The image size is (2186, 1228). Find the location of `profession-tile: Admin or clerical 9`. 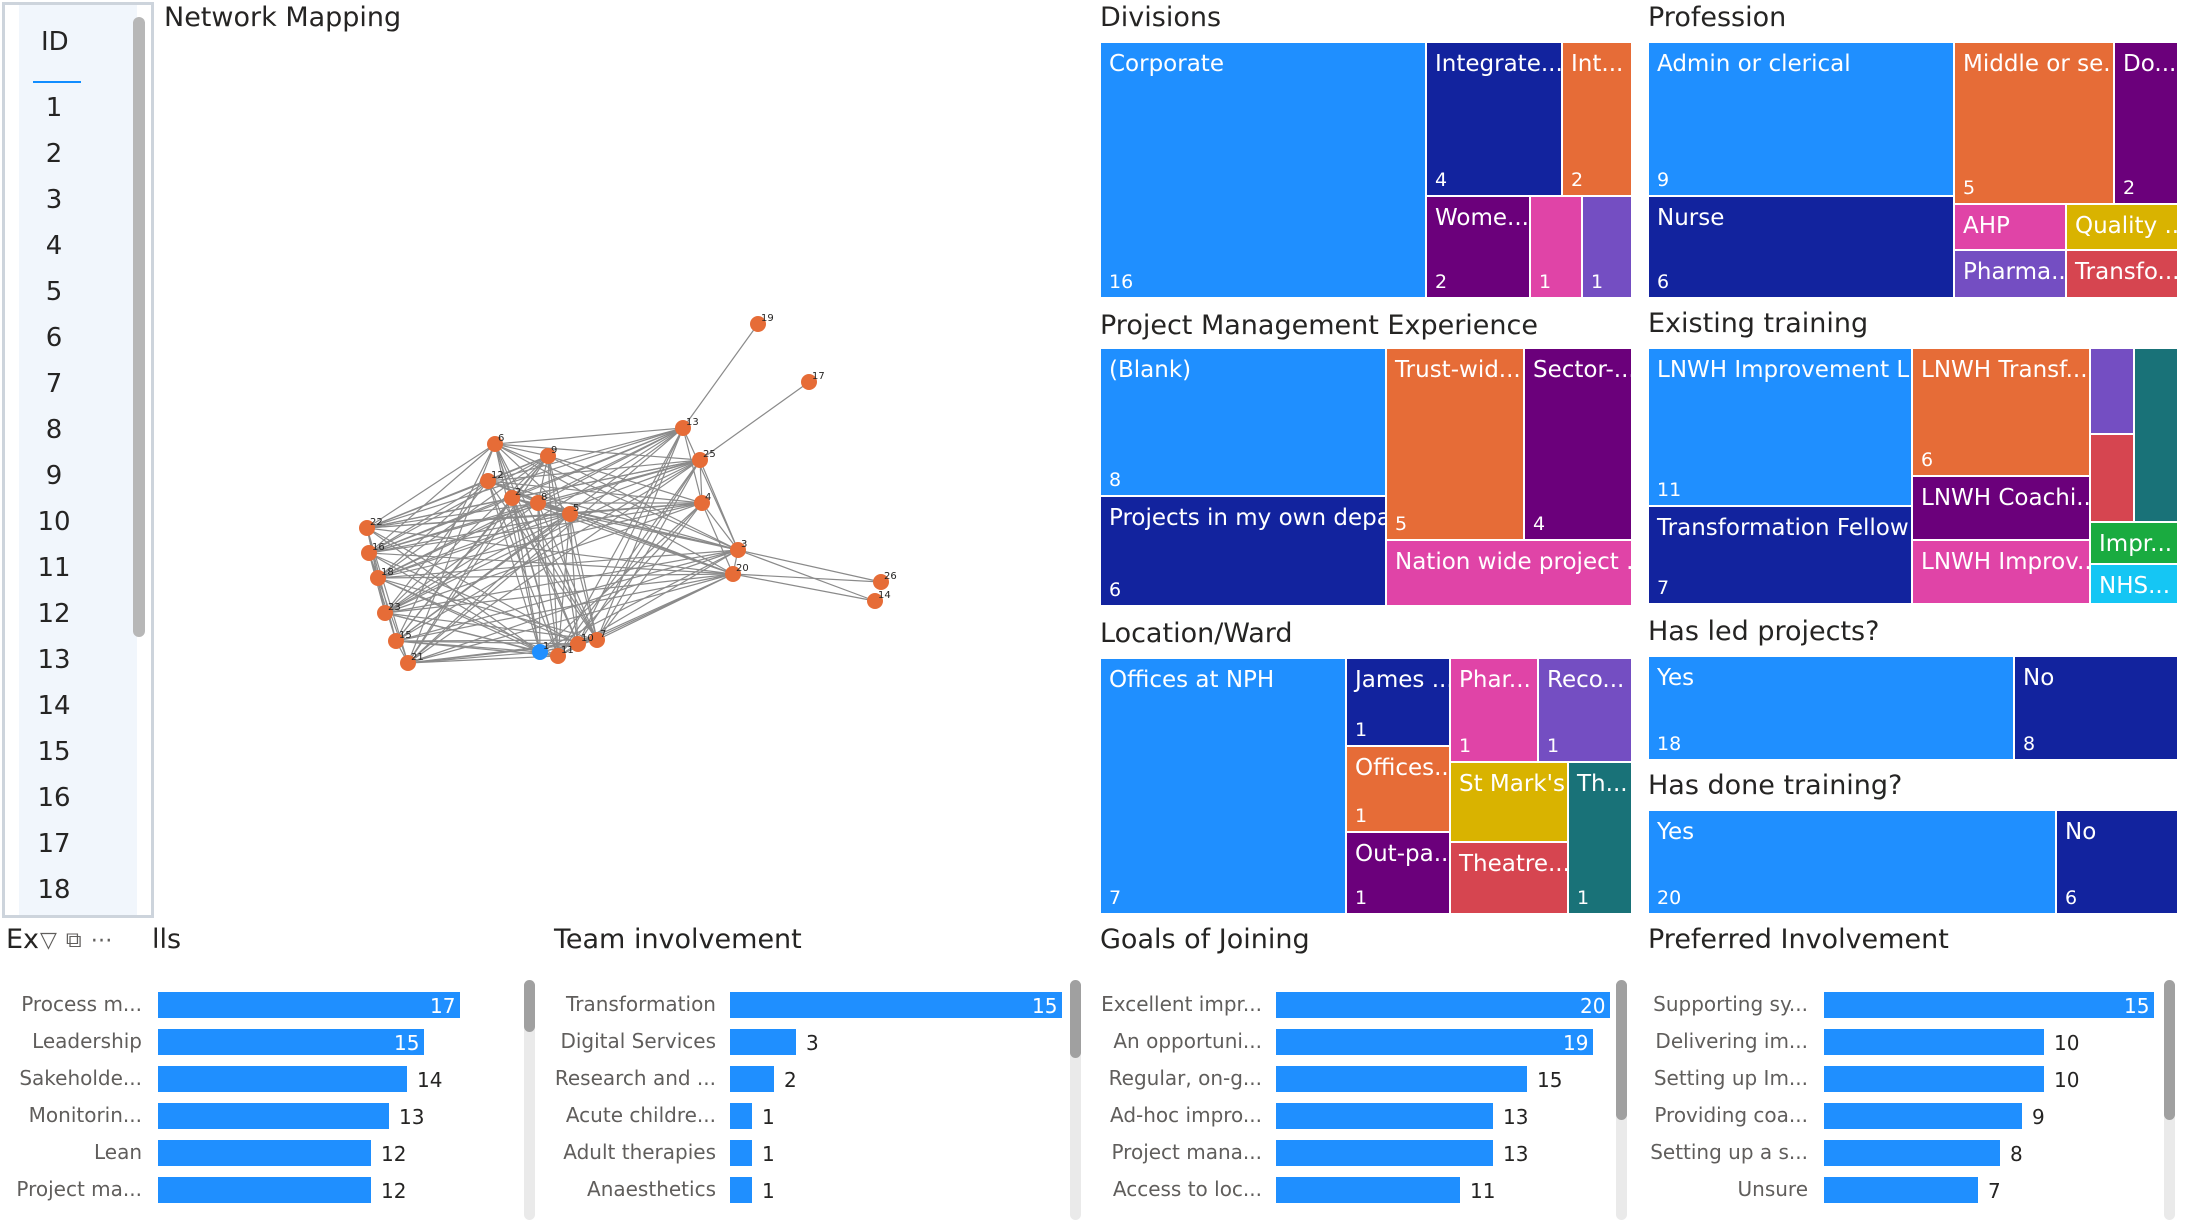

profession-tile: Admin or clerical 9 is located at coordinates (1801, 119).